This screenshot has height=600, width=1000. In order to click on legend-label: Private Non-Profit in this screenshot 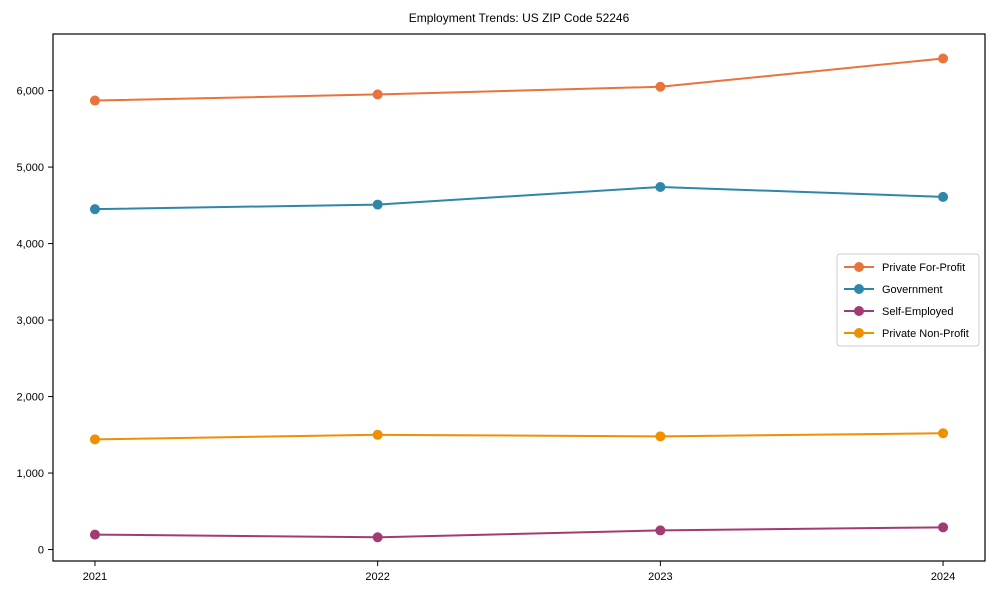, I will do `click(925, 334)`.